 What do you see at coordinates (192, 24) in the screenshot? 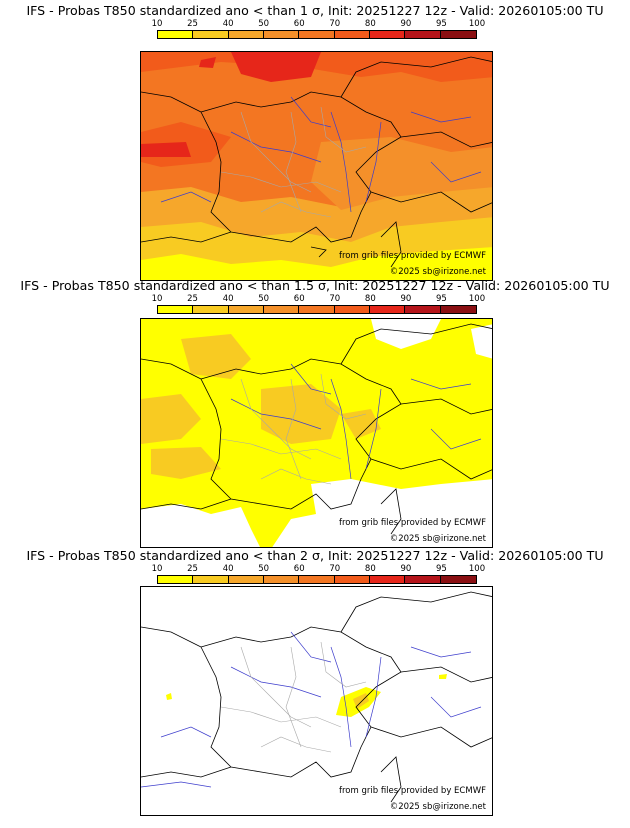
I see `scale-tick-label: 25` at bounding box center [192, 24].